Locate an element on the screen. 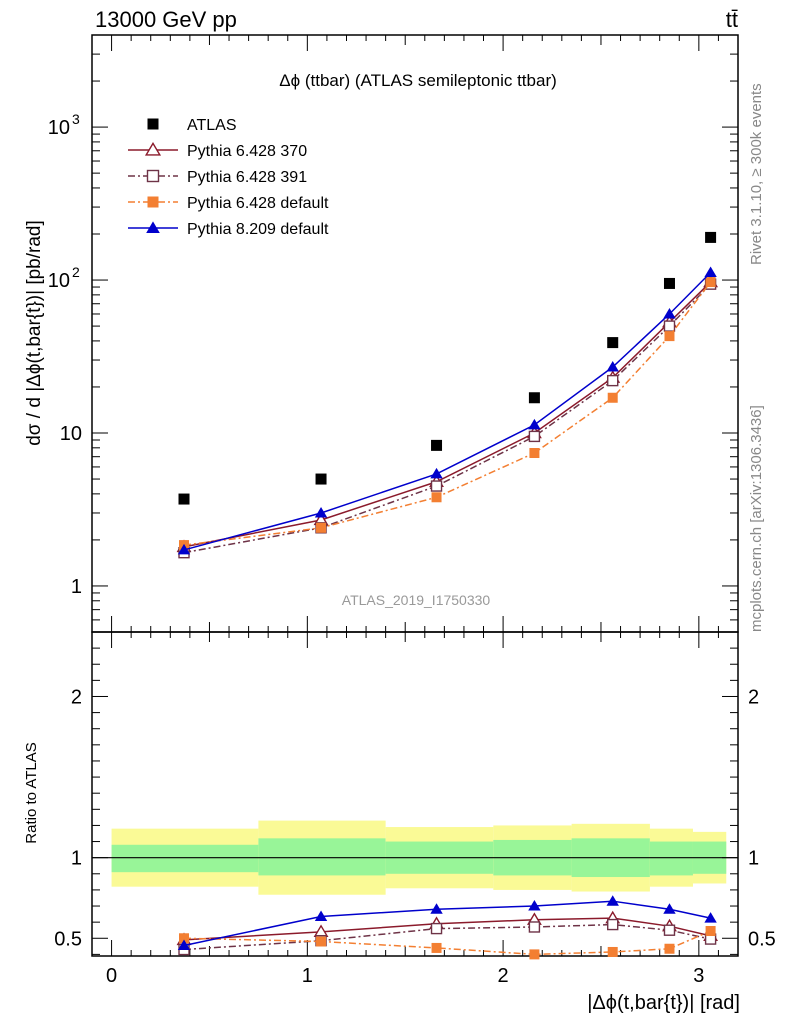 The image size is (786, 1024). header-left-label: 13000 GeV pp is located at coordinates (166, 19).